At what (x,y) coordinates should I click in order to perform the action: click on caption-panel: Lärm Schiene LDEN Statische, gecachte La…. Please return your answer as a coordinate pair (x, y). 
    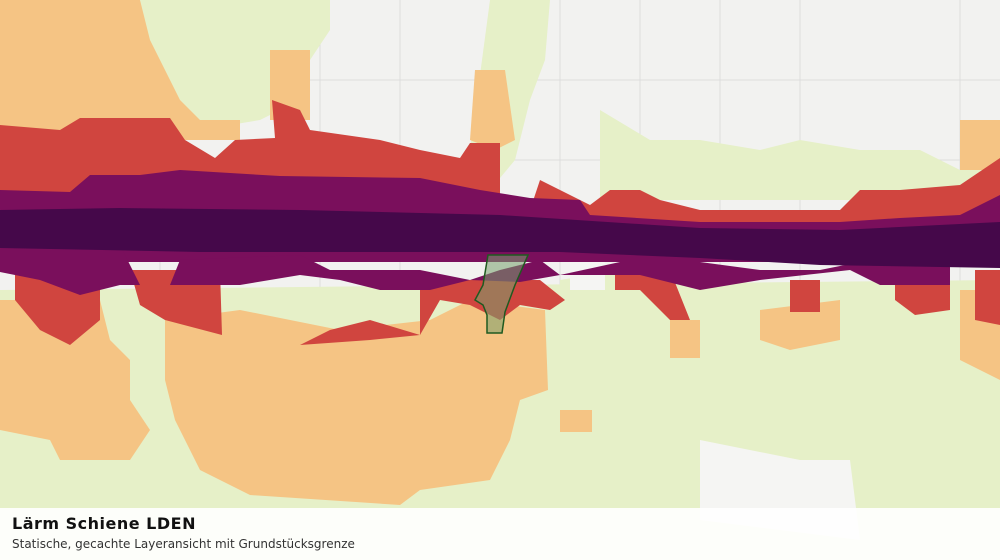
    Looking at the image, I should click on (500, 534).